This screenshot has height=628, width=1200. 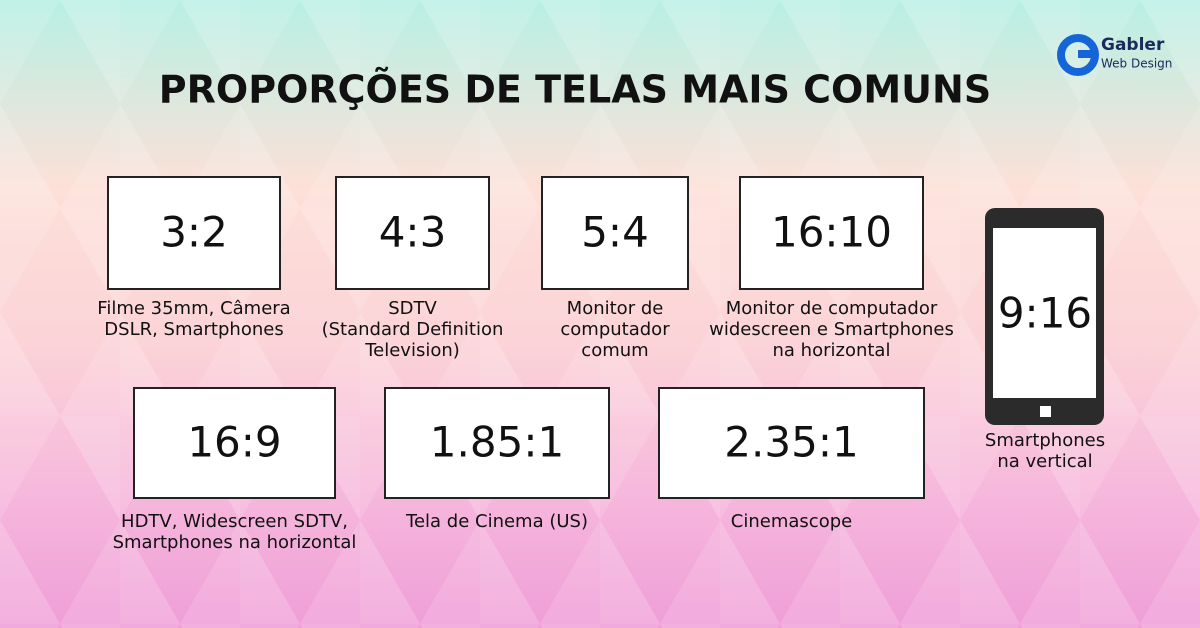 I want to click on description: Tela de Cinema (US), so click(x=496, y=521).